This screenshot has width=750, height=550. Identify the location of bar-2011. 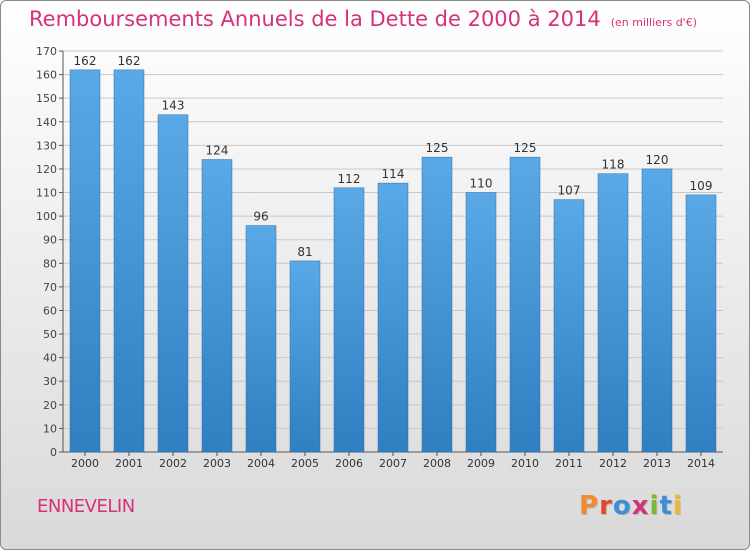
(569, 326).